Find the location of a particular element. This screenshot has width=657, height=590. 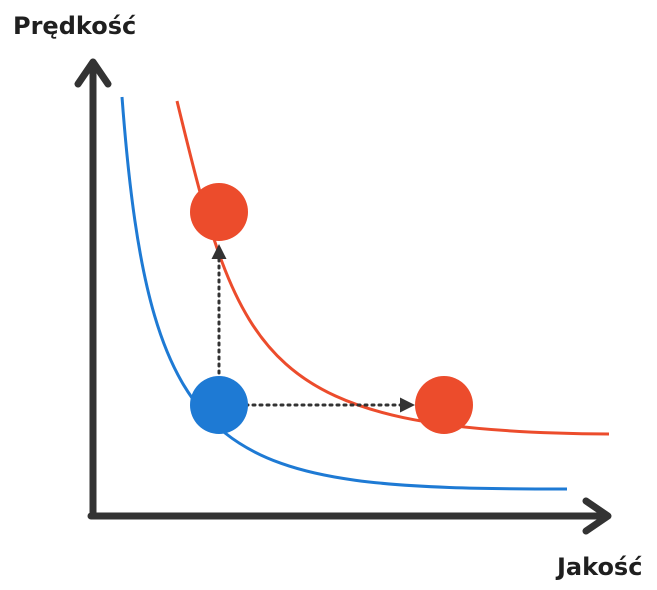

y-axis-arrow-icon is located at coordinates (93, 73).